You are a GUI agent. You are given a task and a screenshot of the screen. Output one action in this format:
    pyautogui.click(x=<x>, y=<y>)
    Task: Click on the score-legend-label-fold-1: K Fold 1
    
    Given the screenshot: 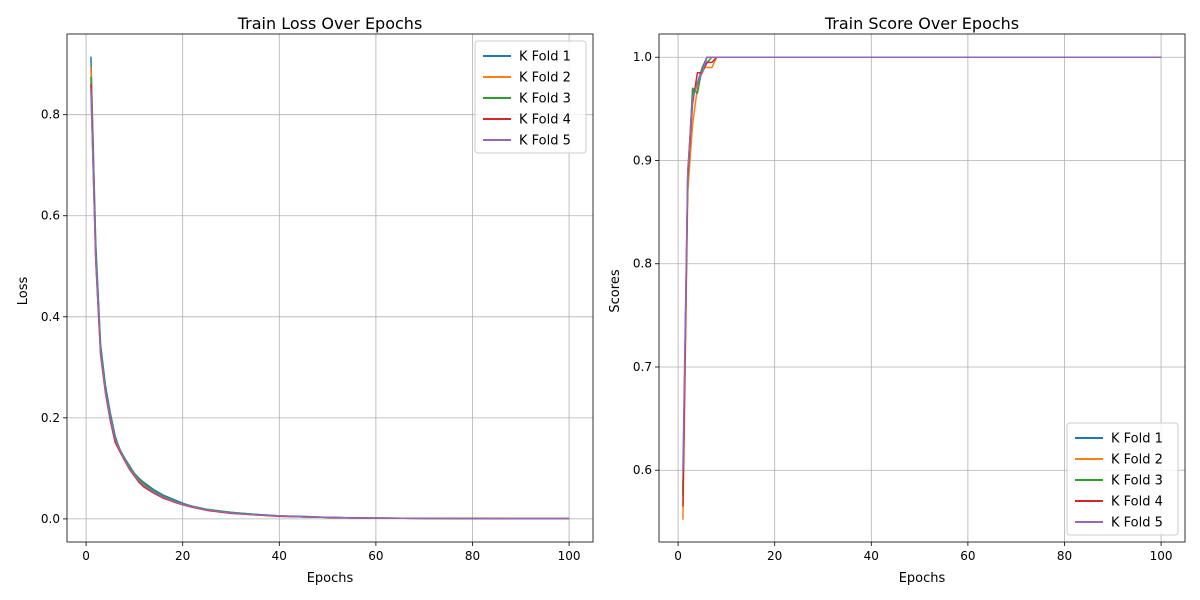 What is the action you would take?
    pyautogui.click(x=1137, y=439)
    